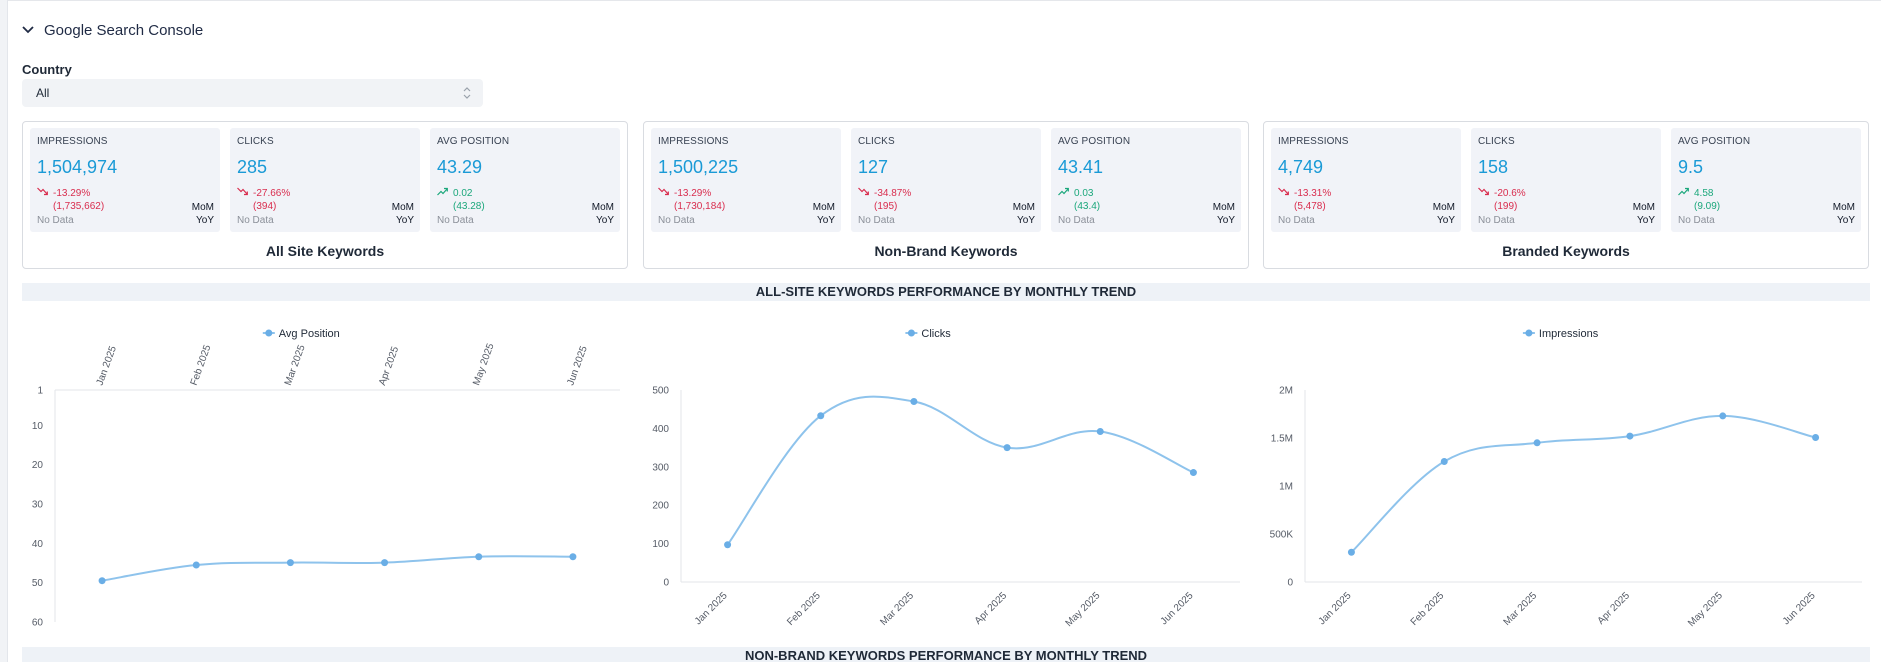 The width and height of the screenshot is (1881, 662). I want to click on kpi-previous: (9.09), so click(1707, 206).